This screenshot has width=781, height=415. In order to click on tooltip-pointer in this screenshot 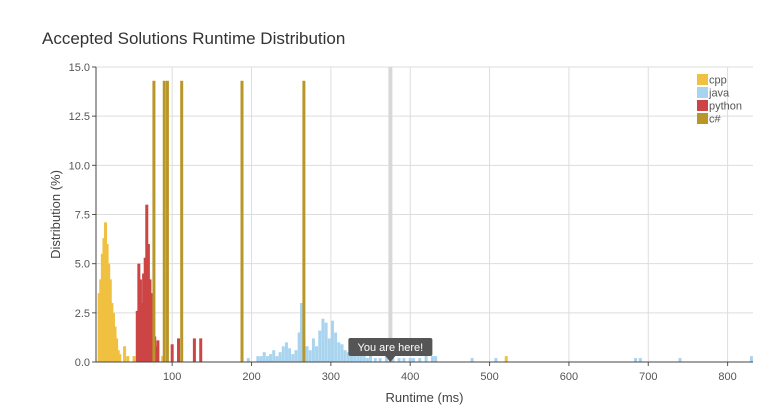, I will do `click(390, 359)`.